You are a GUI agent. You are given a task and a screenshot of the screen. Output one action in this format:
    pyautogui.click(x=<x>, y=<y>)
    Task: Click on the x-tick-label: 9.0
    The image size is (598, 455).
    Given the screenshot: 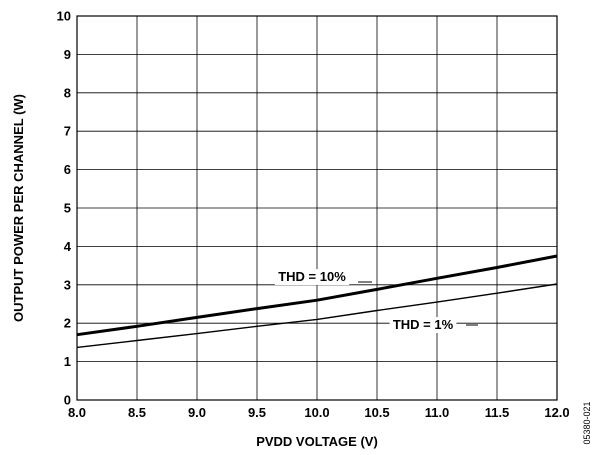 What is the action you would take?
    pyautogui.click(x=197, y=412)
    